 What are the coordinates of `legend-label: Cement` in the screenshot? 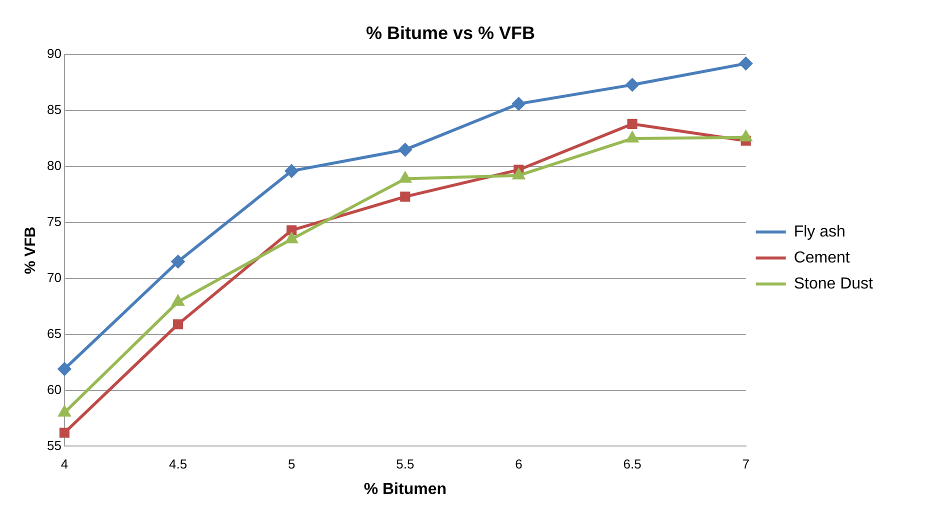 It's located at (822, 257).